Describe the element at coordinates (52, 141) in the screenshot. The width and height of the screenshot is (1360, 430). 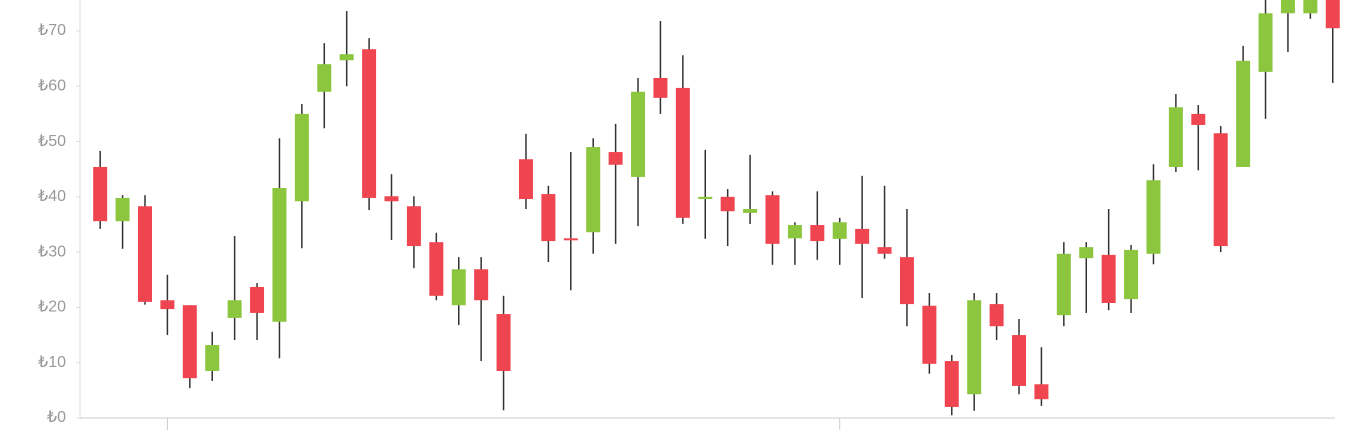
I see `y-tick-label: ₺50` at that location.